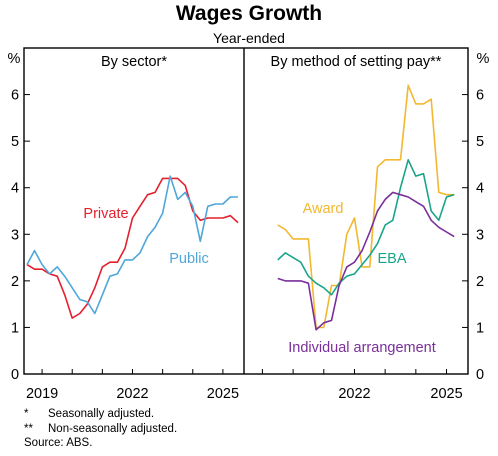 The image size is (498, 456). I want to click on footnote-text: Non-seasonally adjusted., so click(113, 428).